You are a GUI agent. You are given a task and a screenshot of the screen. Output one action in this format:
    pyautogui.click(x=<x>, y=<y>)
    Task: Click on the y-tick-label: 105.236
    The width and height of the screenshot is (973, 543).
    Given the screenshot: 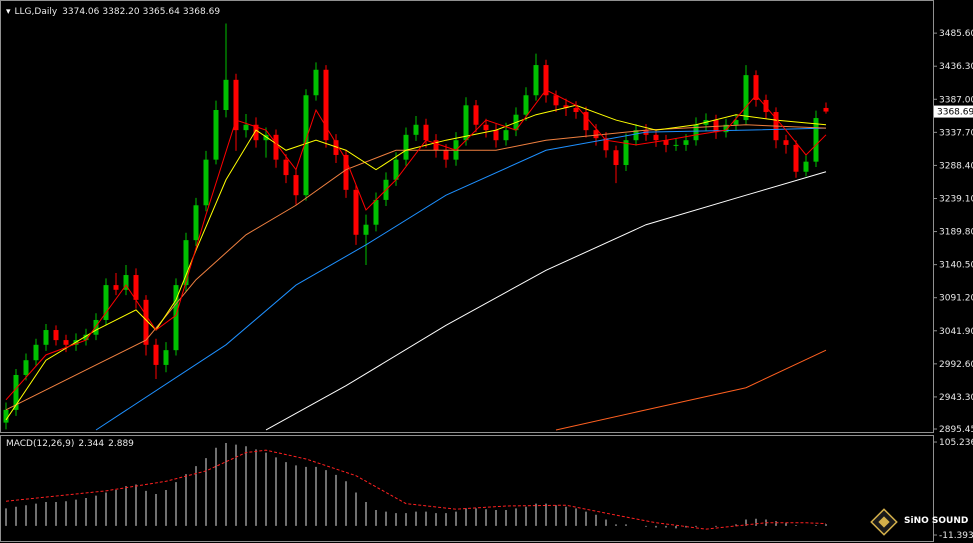 What is the action you would take?
    pyautogui.click(x=956, y=443)
    